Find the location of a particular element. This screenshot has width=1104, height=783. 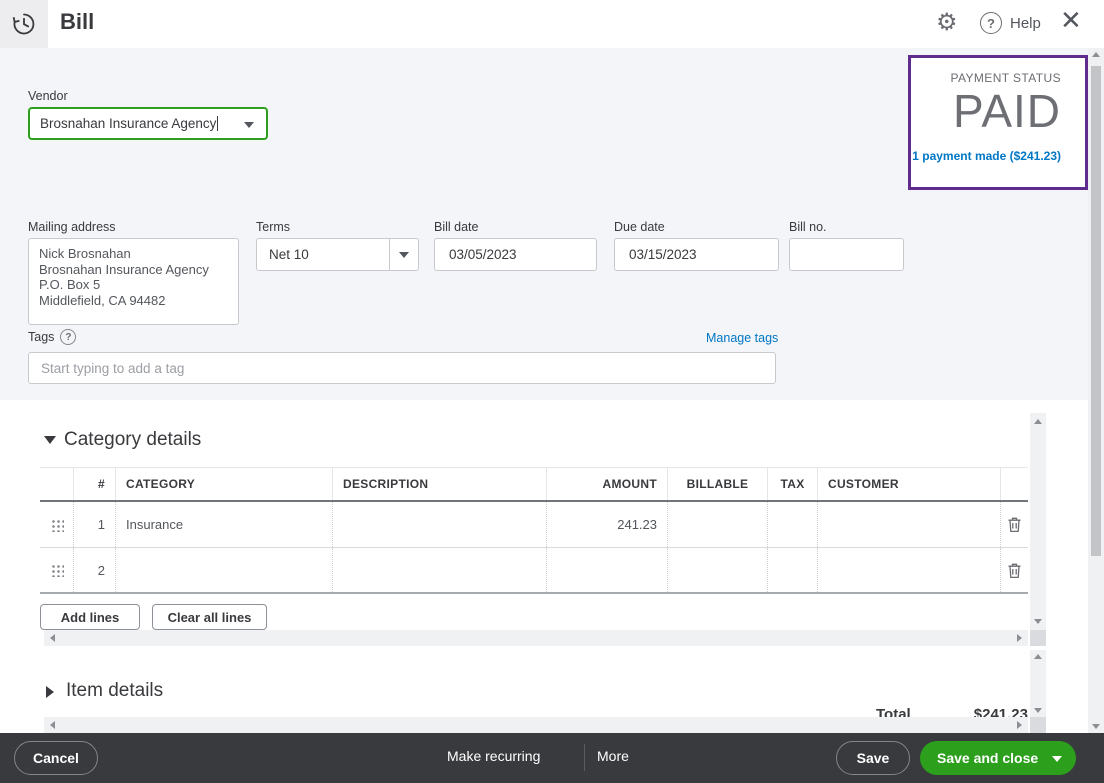

due-date-field: 03/15/2023 is located at coordinates (696, 254).